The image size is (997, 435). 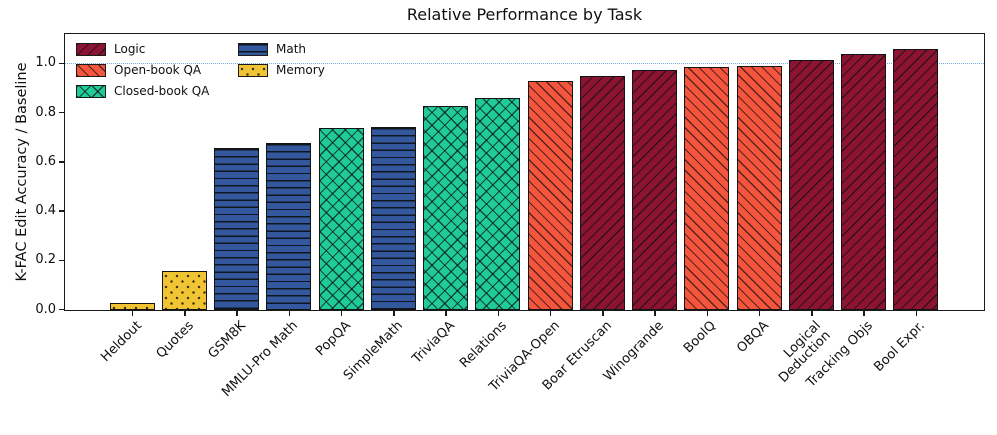 I want to click on legend-item-open-book-qa: Open-book QA, so click(x=138, y=70).